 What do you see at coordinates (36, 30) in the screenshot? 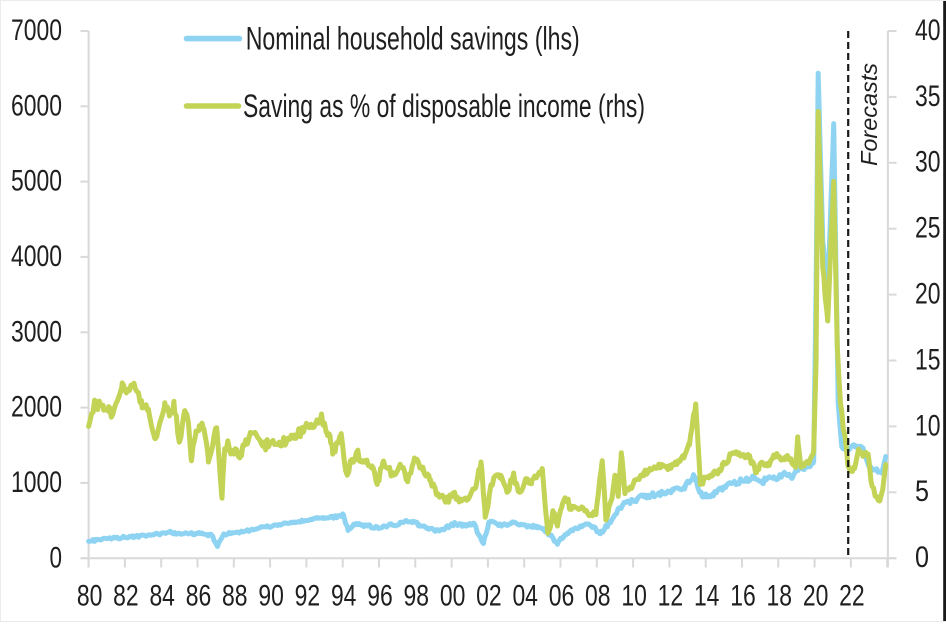
I see `svg-text: 7000` at bounding box center [36, 30].